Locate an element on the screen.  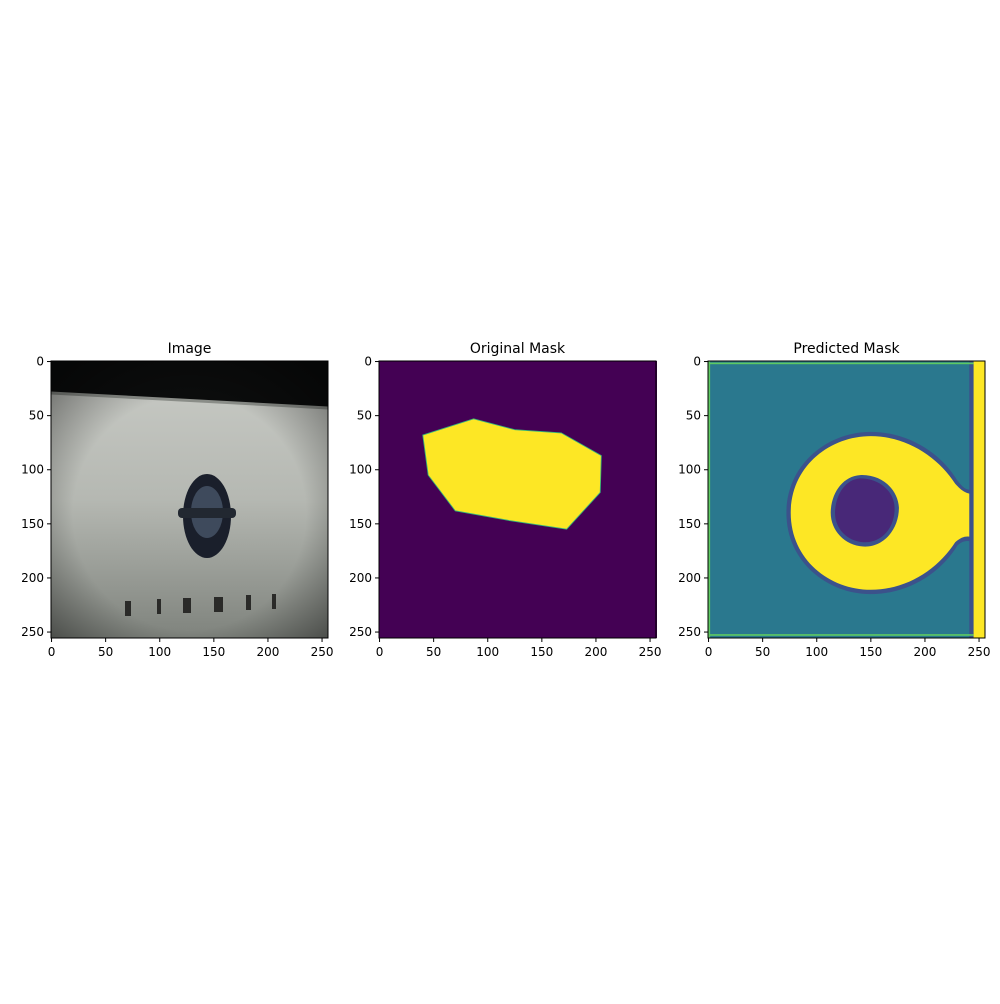
mask is located at coordinates (518, 499).